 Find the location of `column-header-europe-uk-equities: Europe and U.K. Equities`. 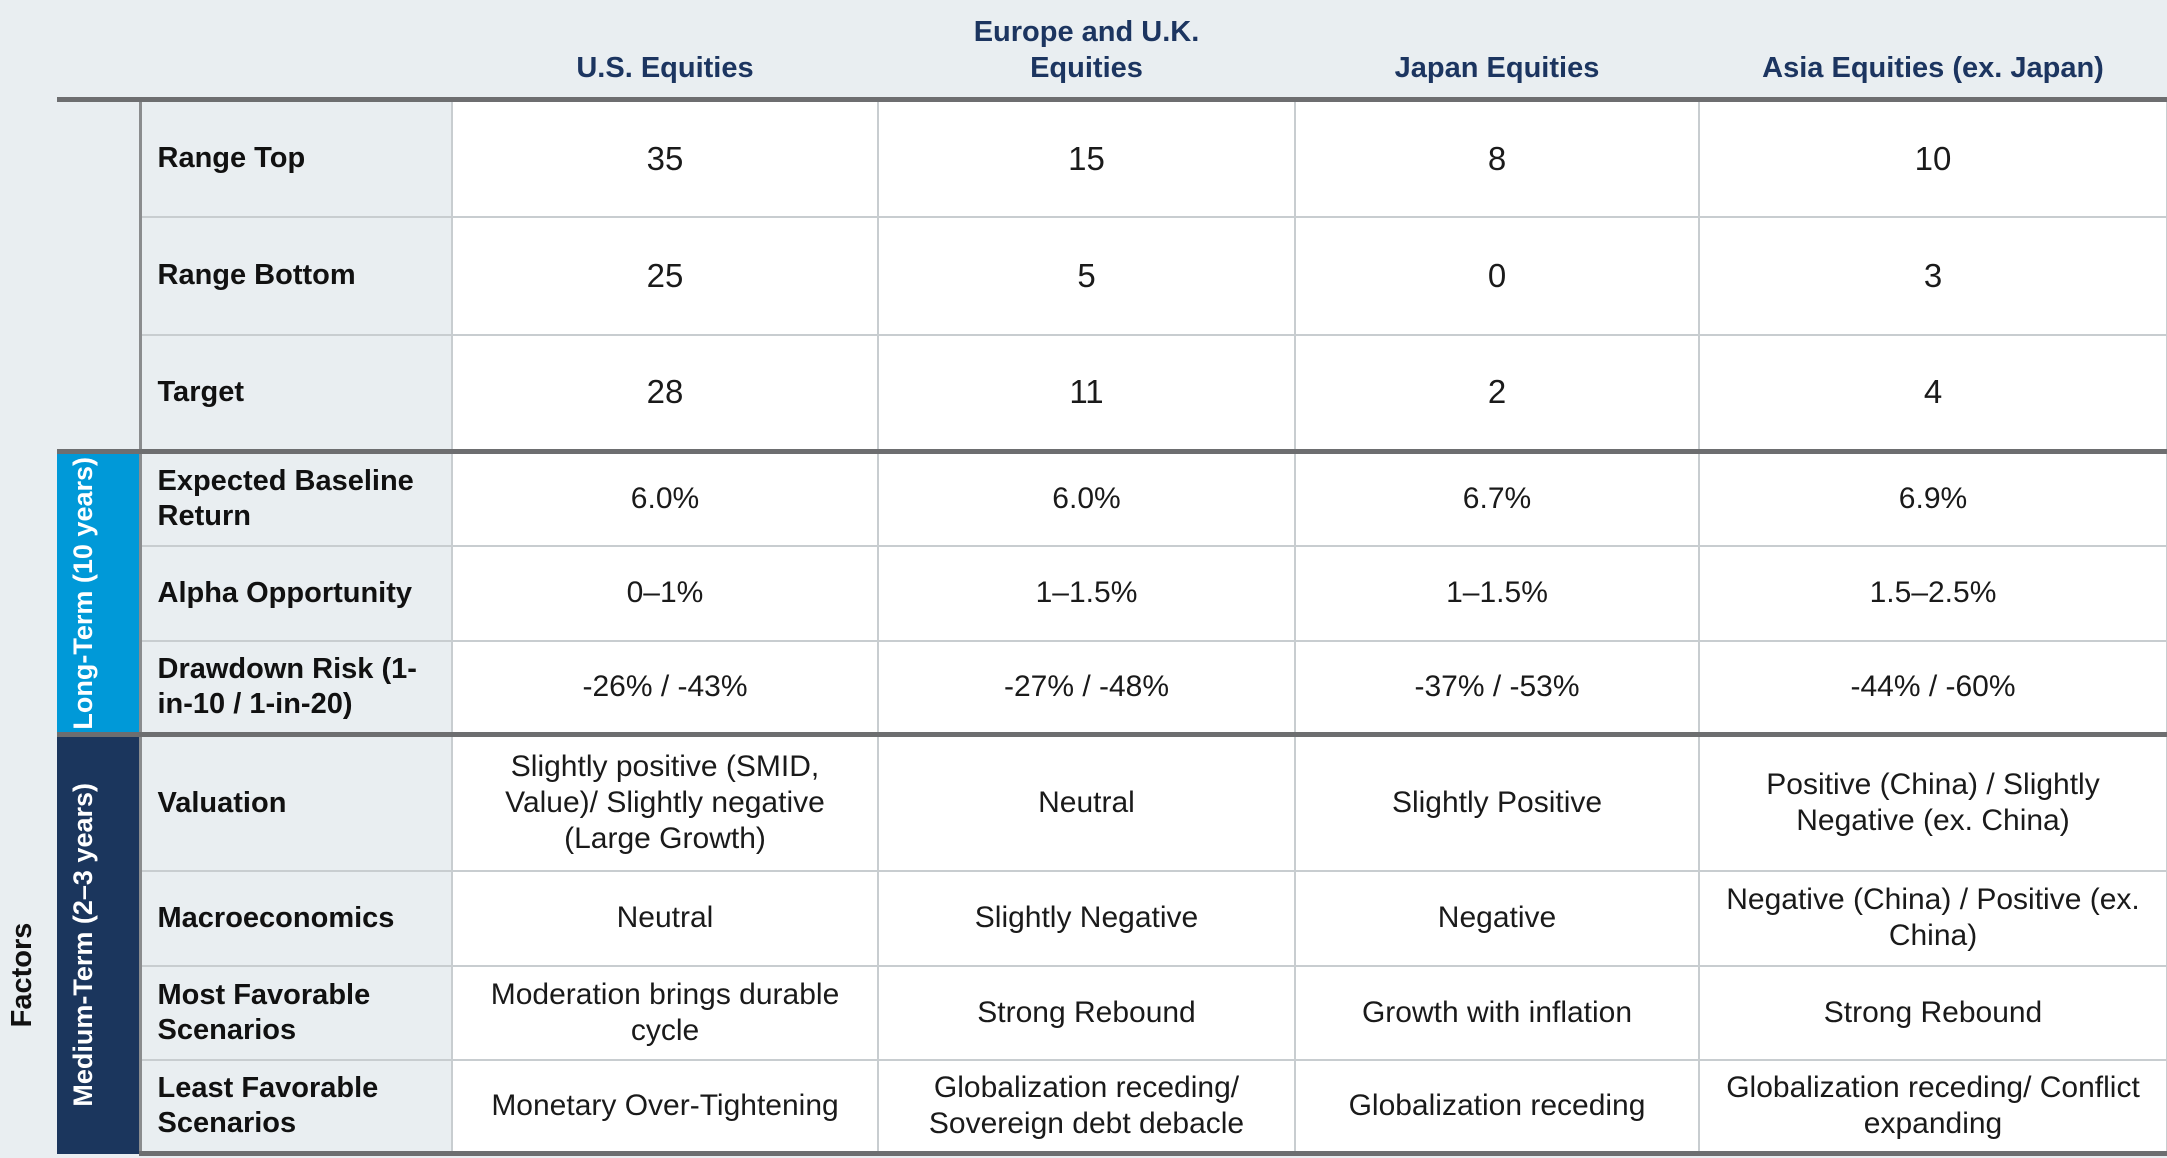

column-header-europe-uk-equities: Europe and U.K. Equities is located at coordinates (1086, 50).